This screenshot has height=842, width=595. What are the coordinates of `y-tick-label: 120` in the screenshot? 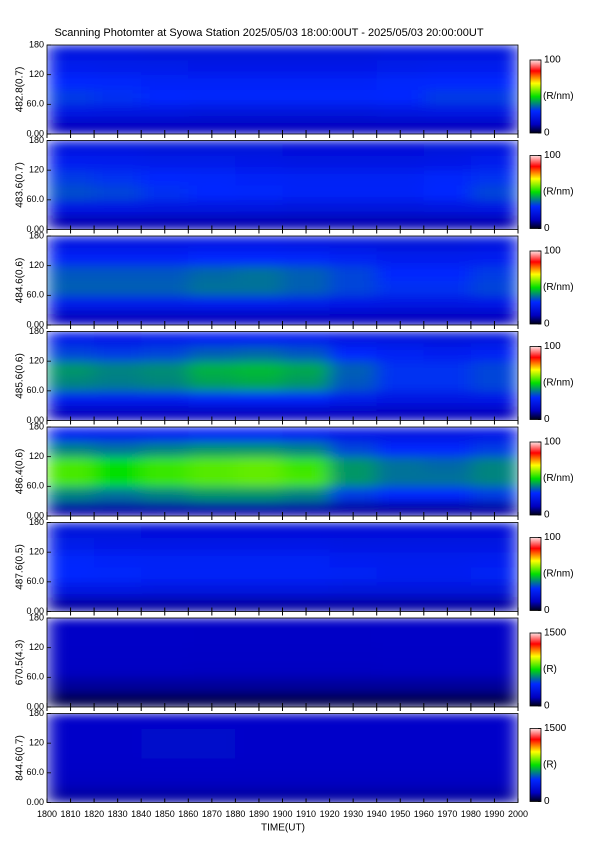 It's located at (36, 647).